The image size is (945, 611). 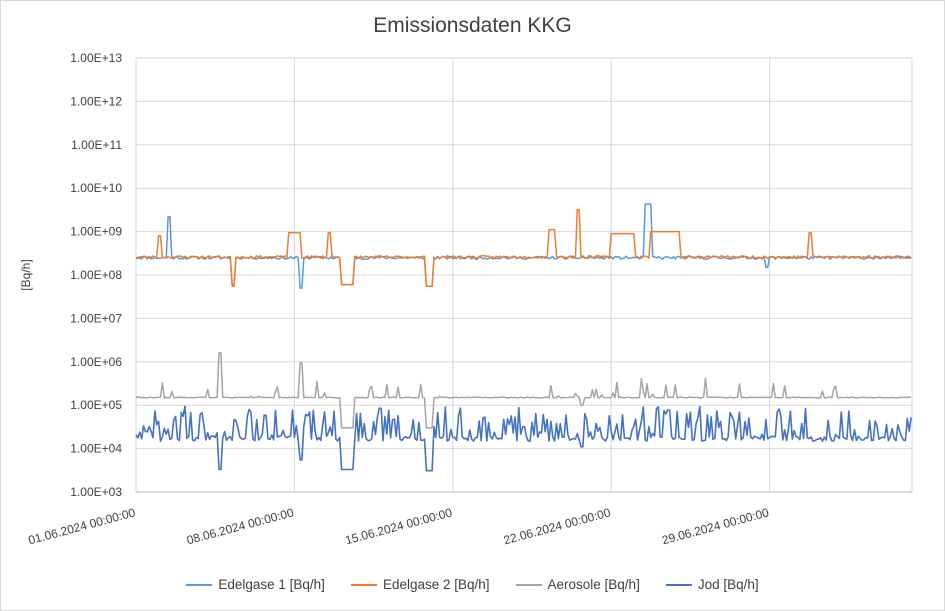 I want to click on chart-title: Emissionsdaten KKG, so click(x=472, y=25).